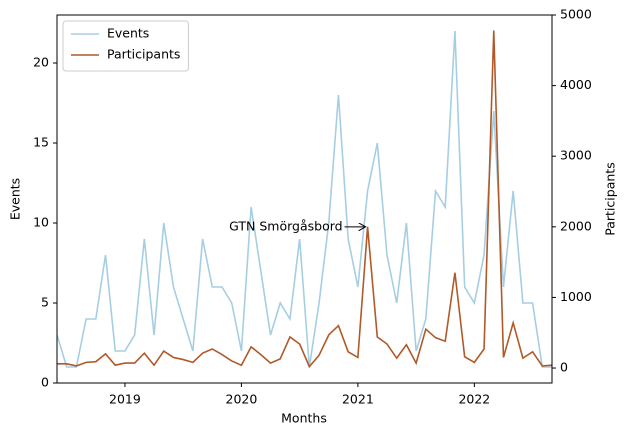  What do you see at coordinates (41, 222) in the screenshot?
I see `y-tick-label: 10` at bounding box center [41, 222].